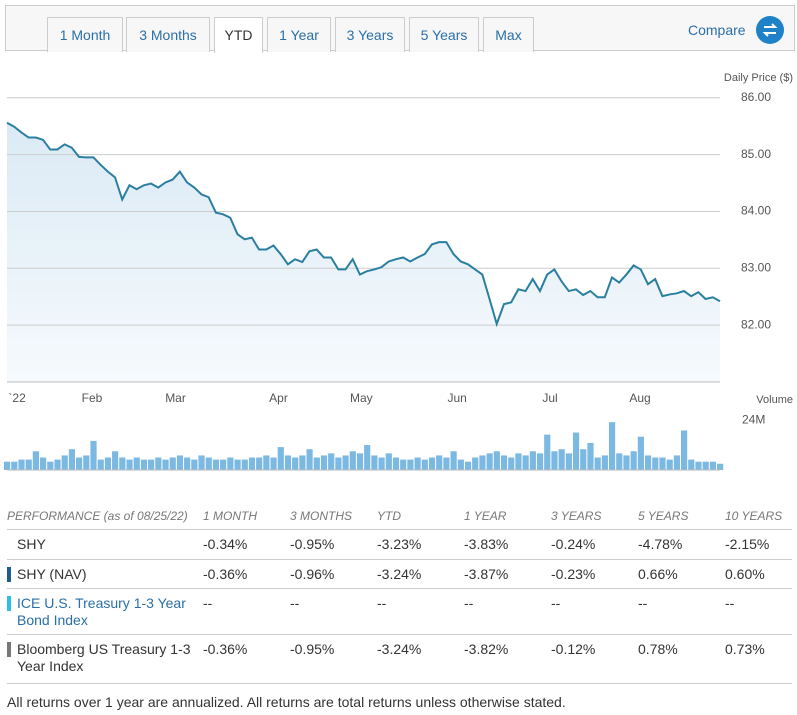 This screenshot has width=797, height=715. I want to click on cell-value: -0.95%, so click(312, 544).